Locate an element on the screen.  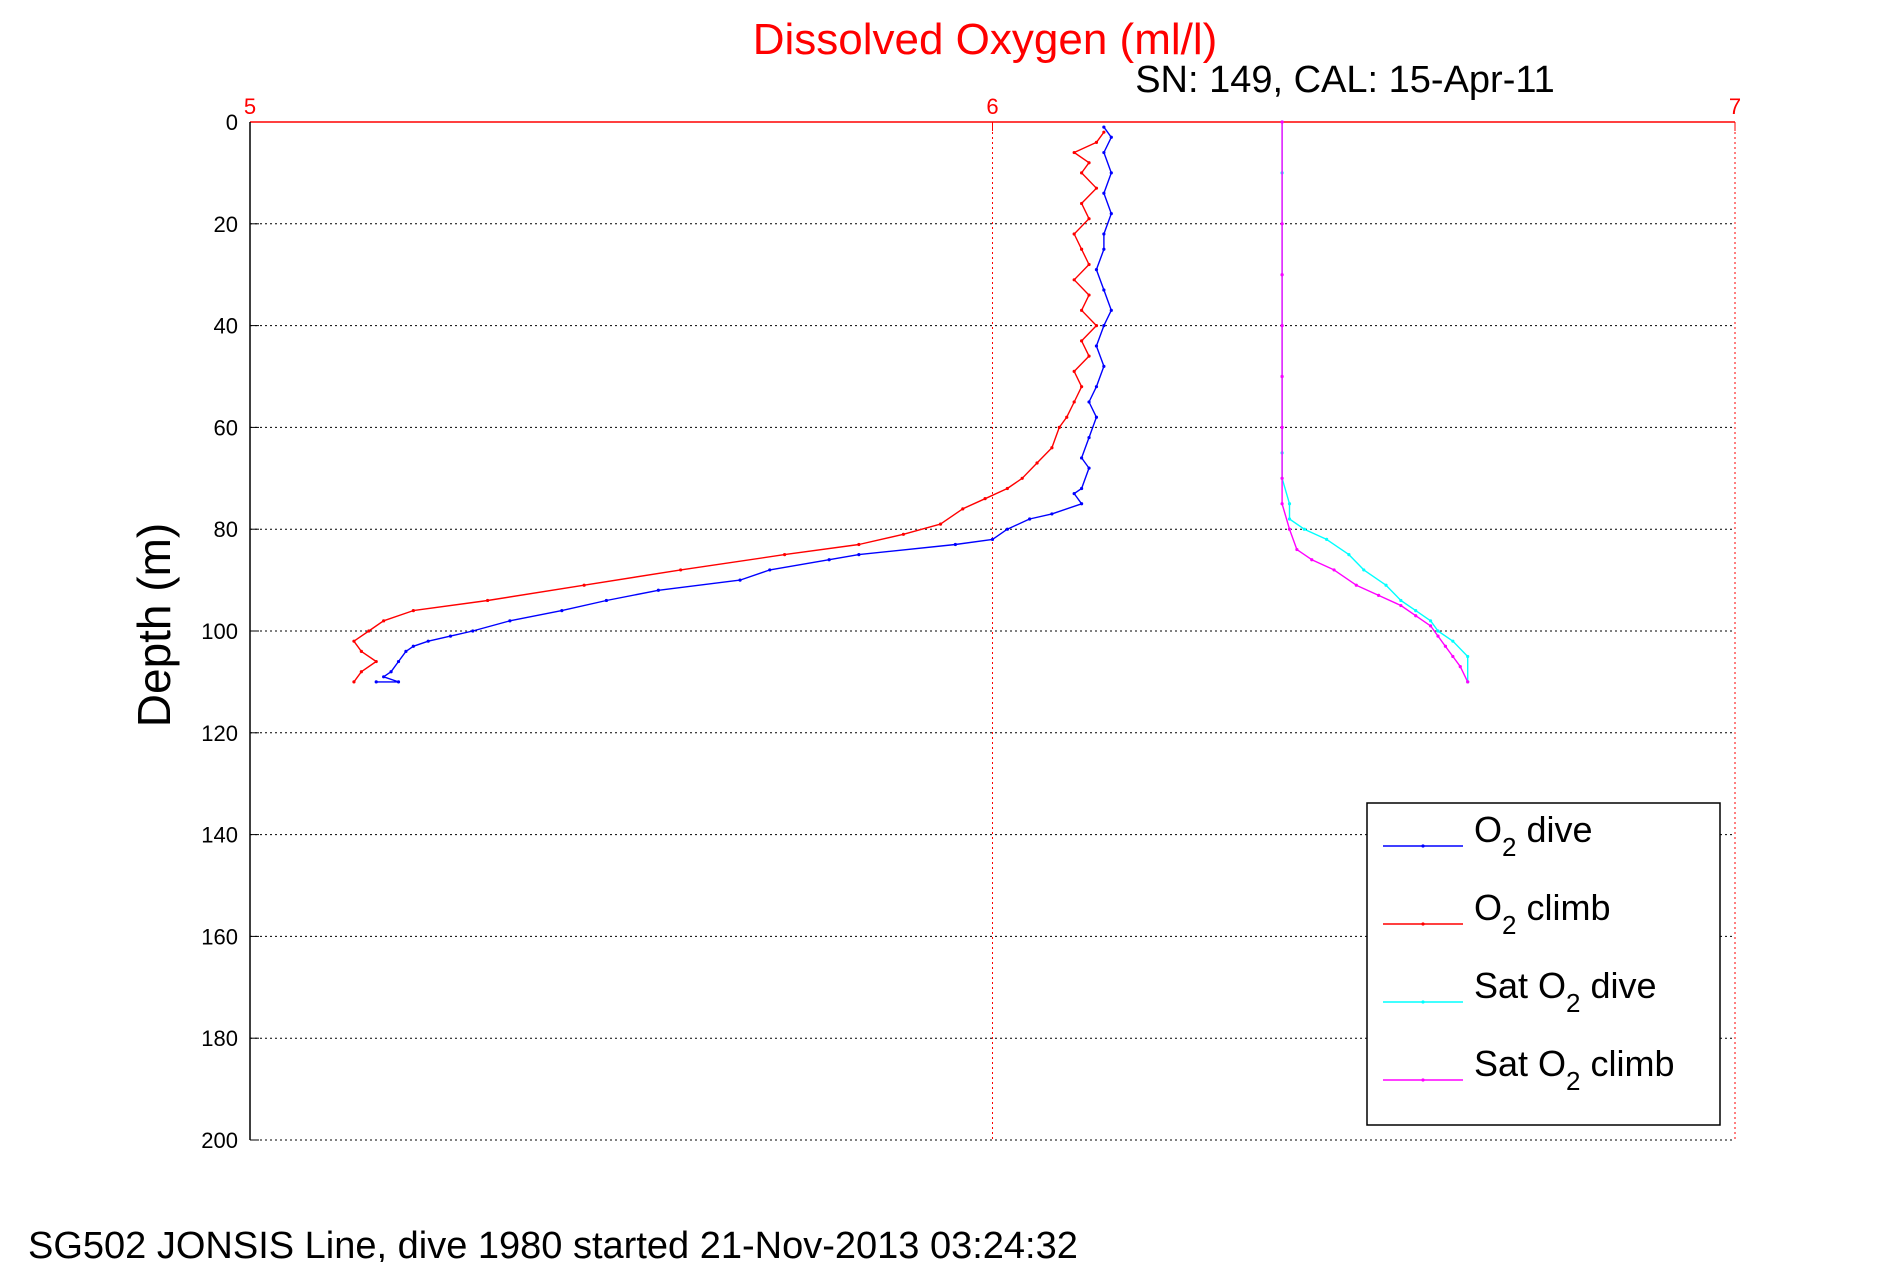
y-tick-label: 100 is located at coordinates (219, 631).